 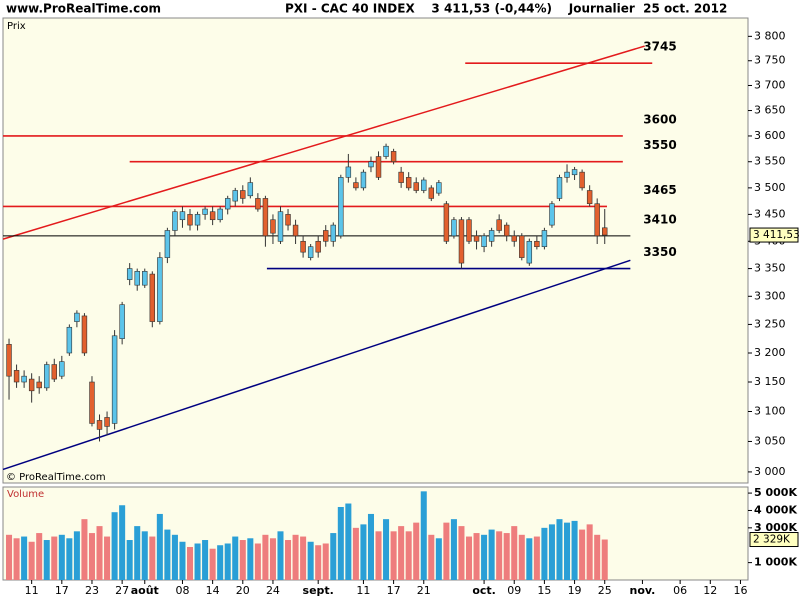 I want to click on x-tick-label: nov., so click(x=643, y=590).